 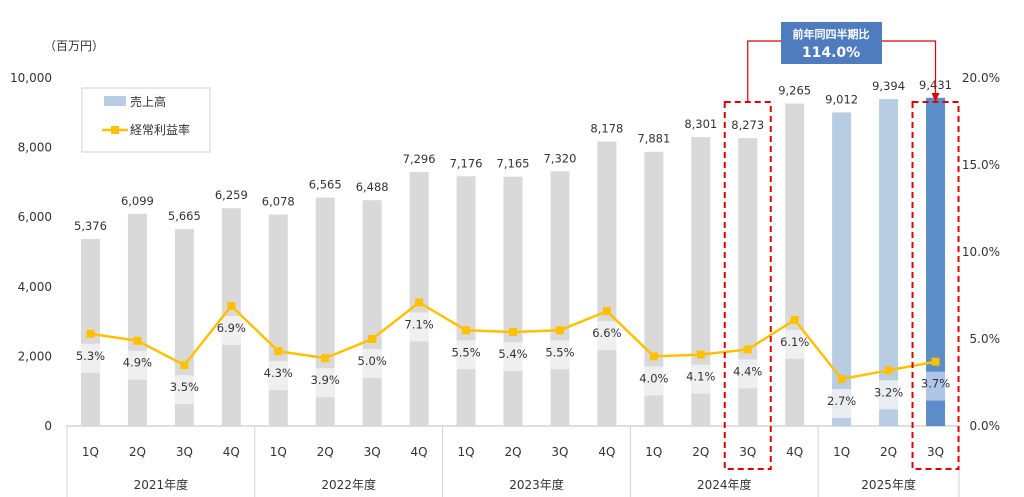 I want to click on margin-value-label: 6.9%, so click(x=231, y=328).